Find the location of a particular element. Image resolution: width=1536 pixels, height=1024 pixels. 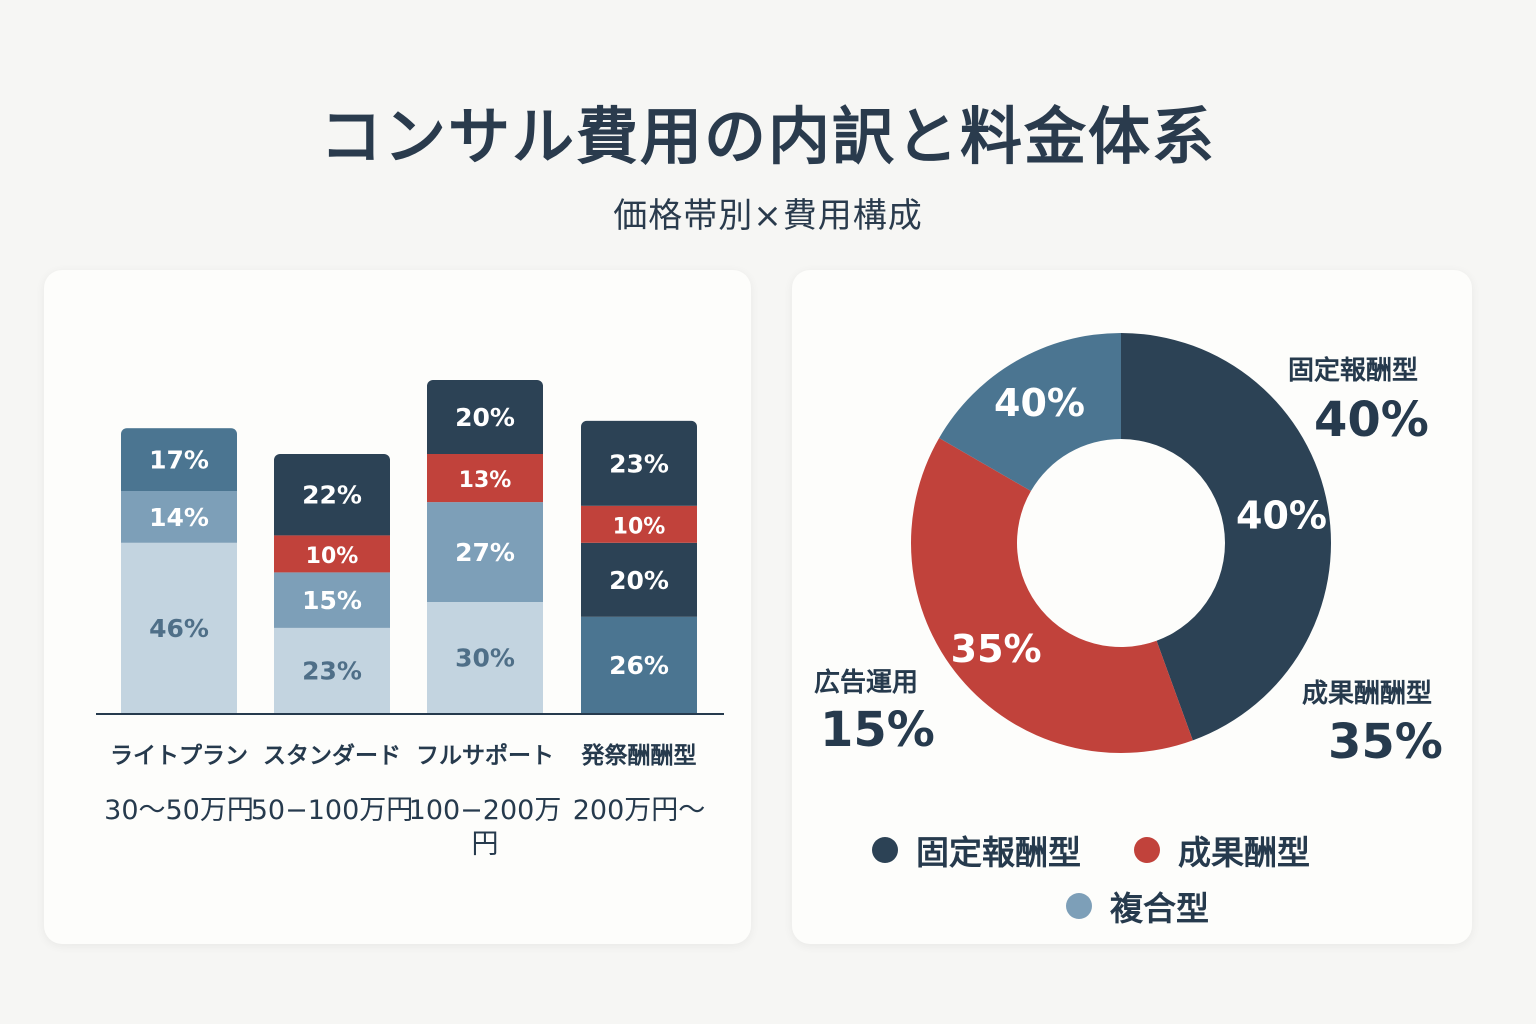

page-title: コンサル費用の内訳と料金体系 is located at coordinates (767, 136).